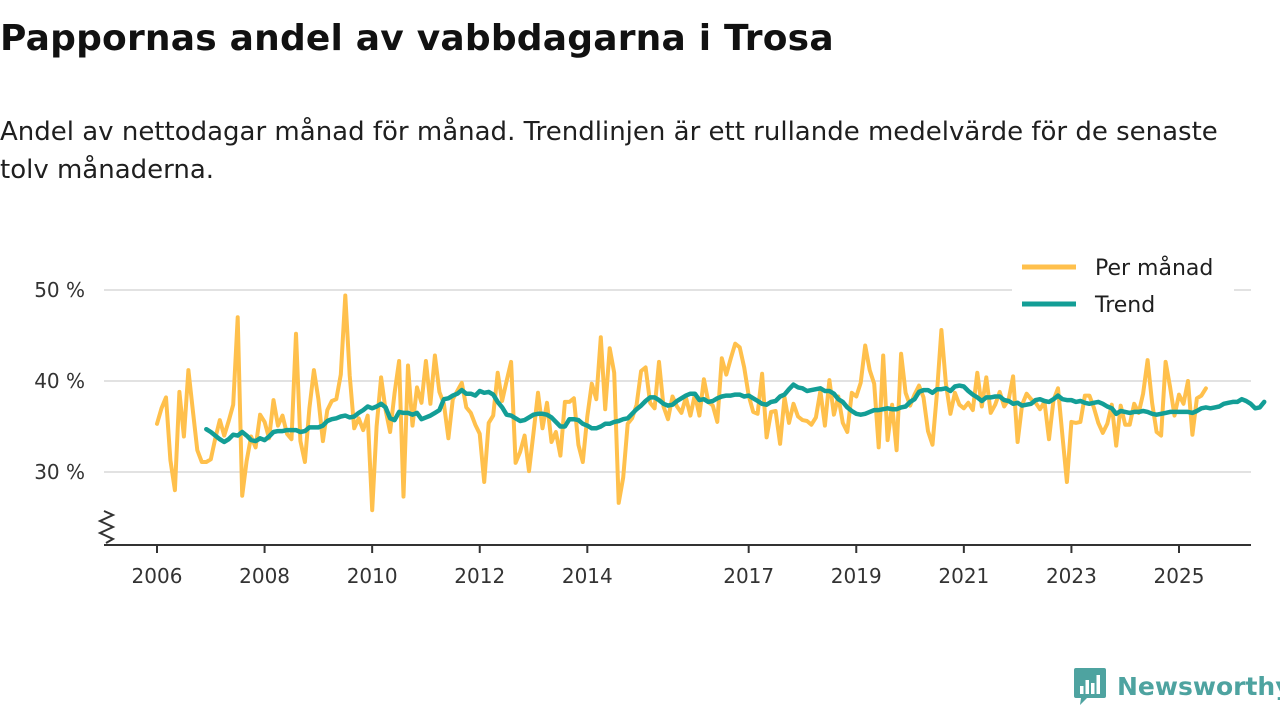  What do you see at coordinates (264, 576) in the screenshot?
I see `x-tick-label: 2008` at bounding box center [264, 576].